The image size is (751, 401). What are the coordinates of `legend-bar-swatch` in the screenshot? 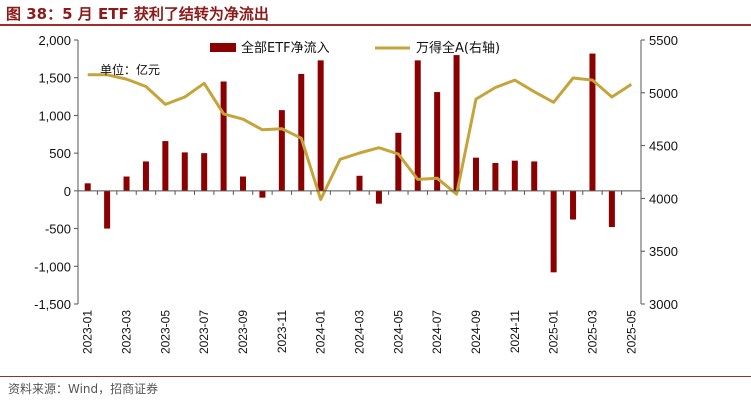 It's located at (223, 47).